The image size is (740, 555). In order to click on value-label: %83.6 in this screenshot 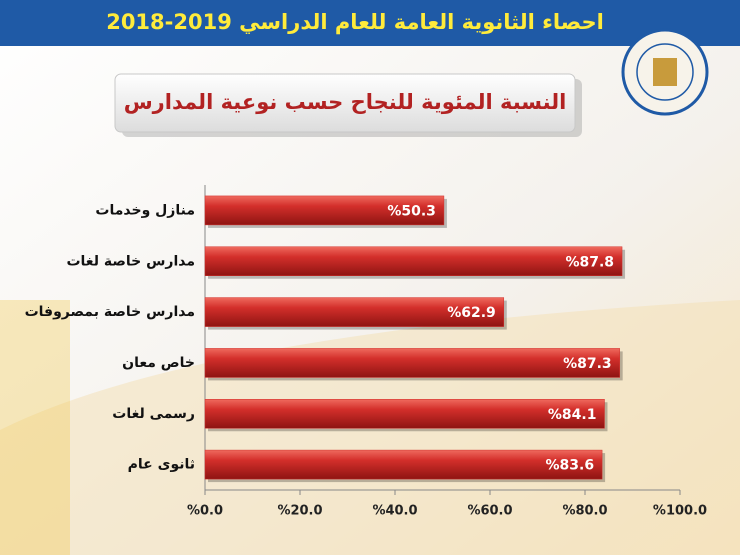, I will do `click(570, 466)`.